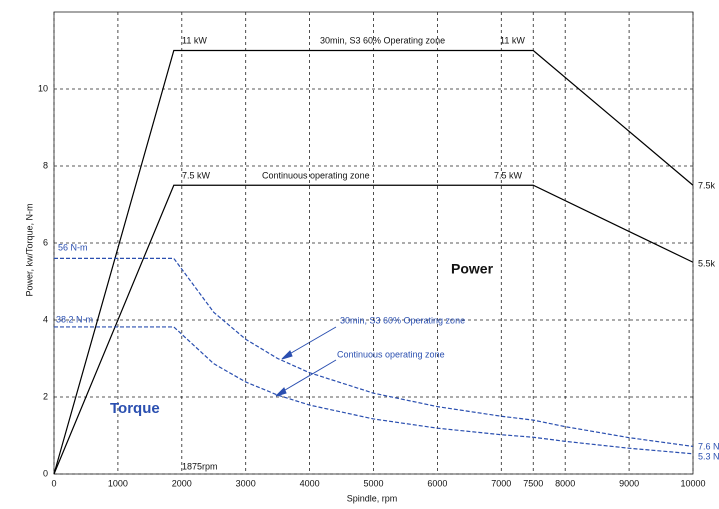  I want to click on x-tick-label: 8000, so click(565, 483).